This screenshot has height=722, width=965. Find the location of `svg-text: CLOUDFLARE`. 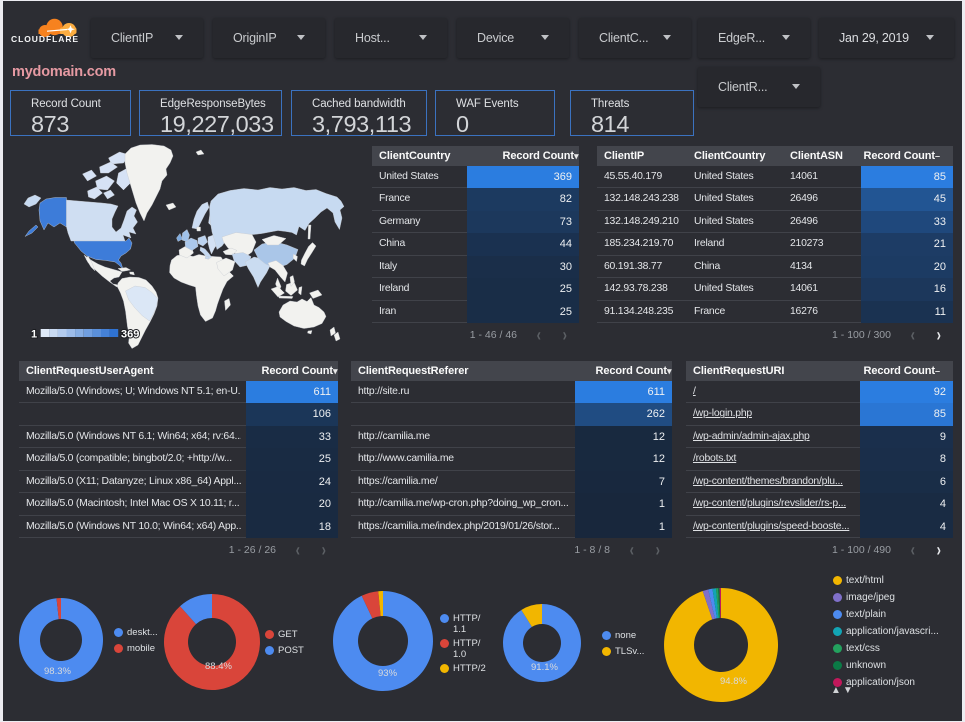

svg-text: CLOUDFLARE is located at coordinates (45, 39).